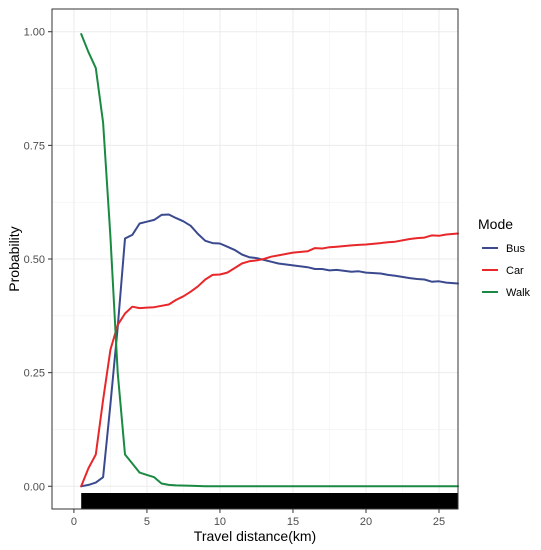 The height and width of the screenshot is (550, 541). I want to click on y-tick-label: 0.50, so click(34, 260).